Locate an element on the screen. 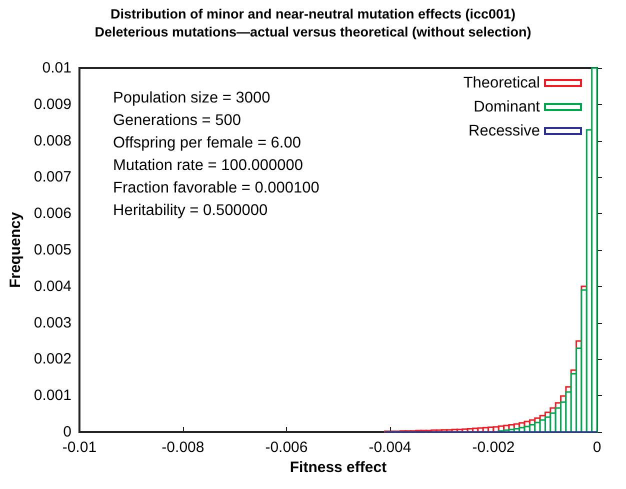 This screenshot has height=489, width=626. y-tick-label: 0.008 is located at coordinates (53, 141).